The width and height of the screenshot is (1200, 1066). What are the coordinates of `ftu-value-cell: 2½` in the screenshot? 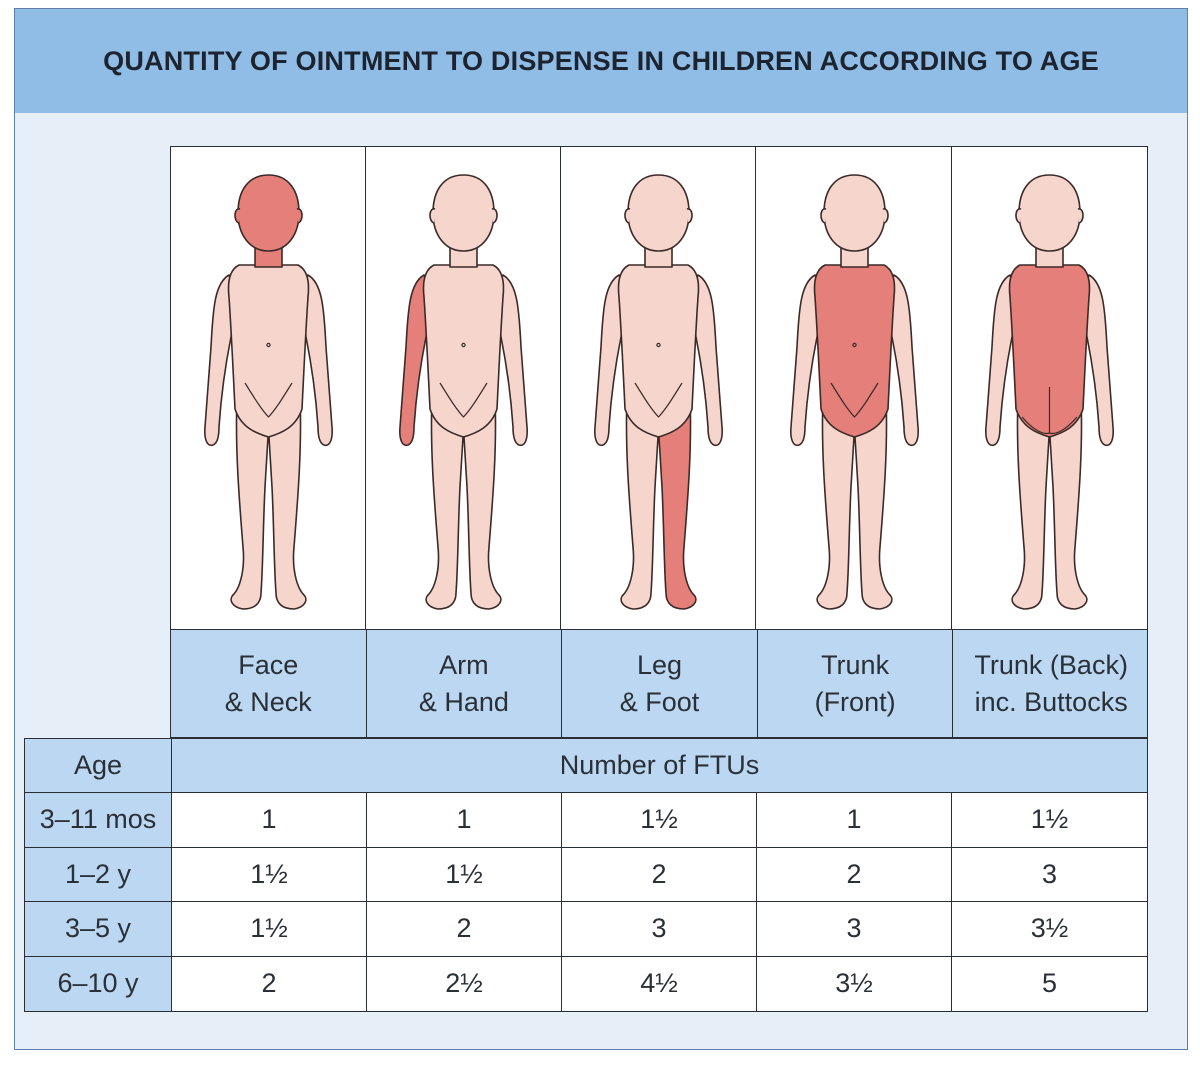 It's located at (464, 983).